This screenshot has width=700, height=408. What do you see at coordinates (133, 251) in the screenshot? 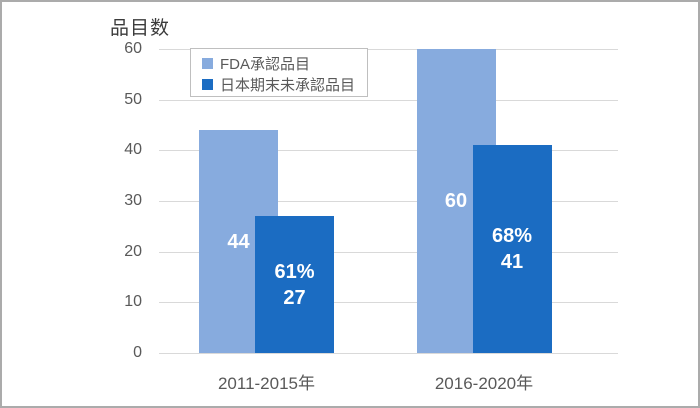
I see `y-tick-label: 20` at bounding box center [133, 251].